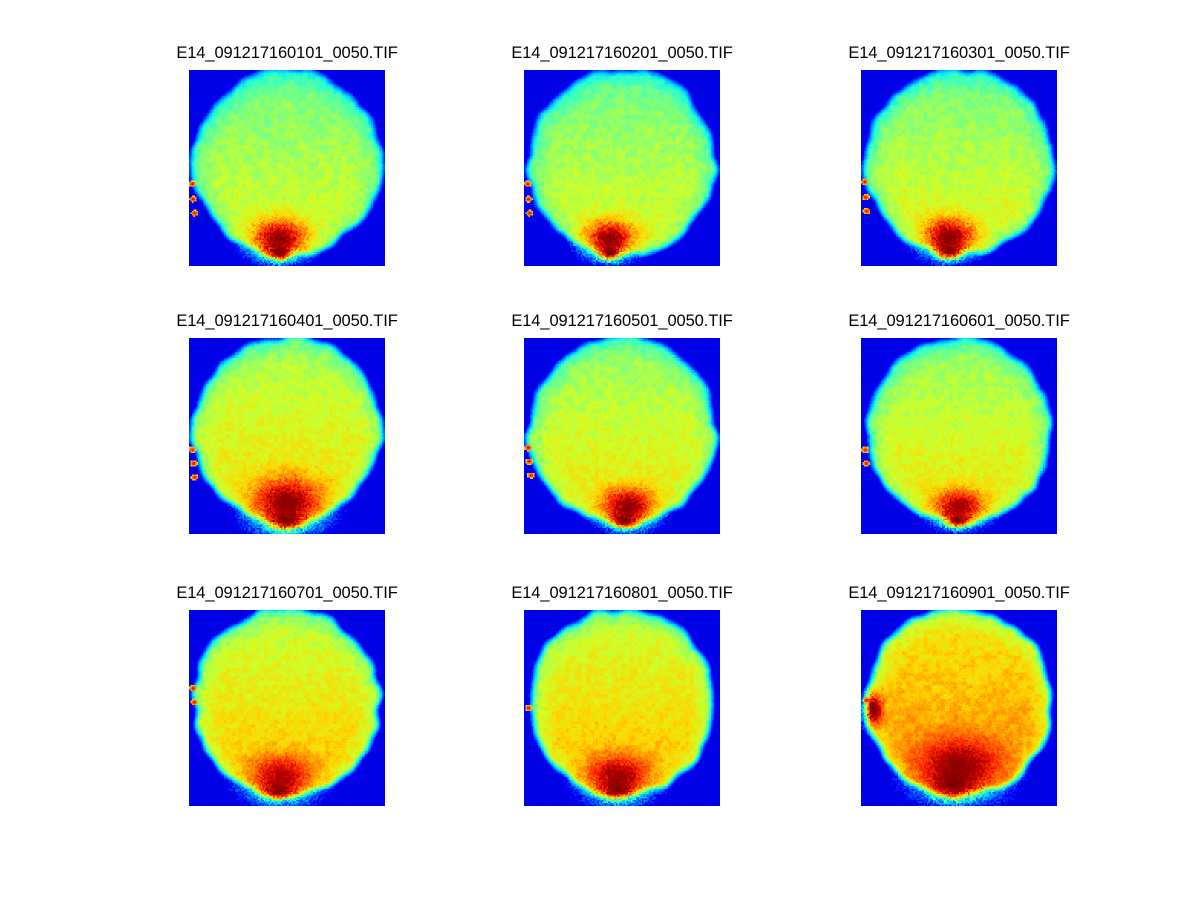  I want to click on image-panel-4: E14_091217160401_0050.TIF, so click(287, 423).